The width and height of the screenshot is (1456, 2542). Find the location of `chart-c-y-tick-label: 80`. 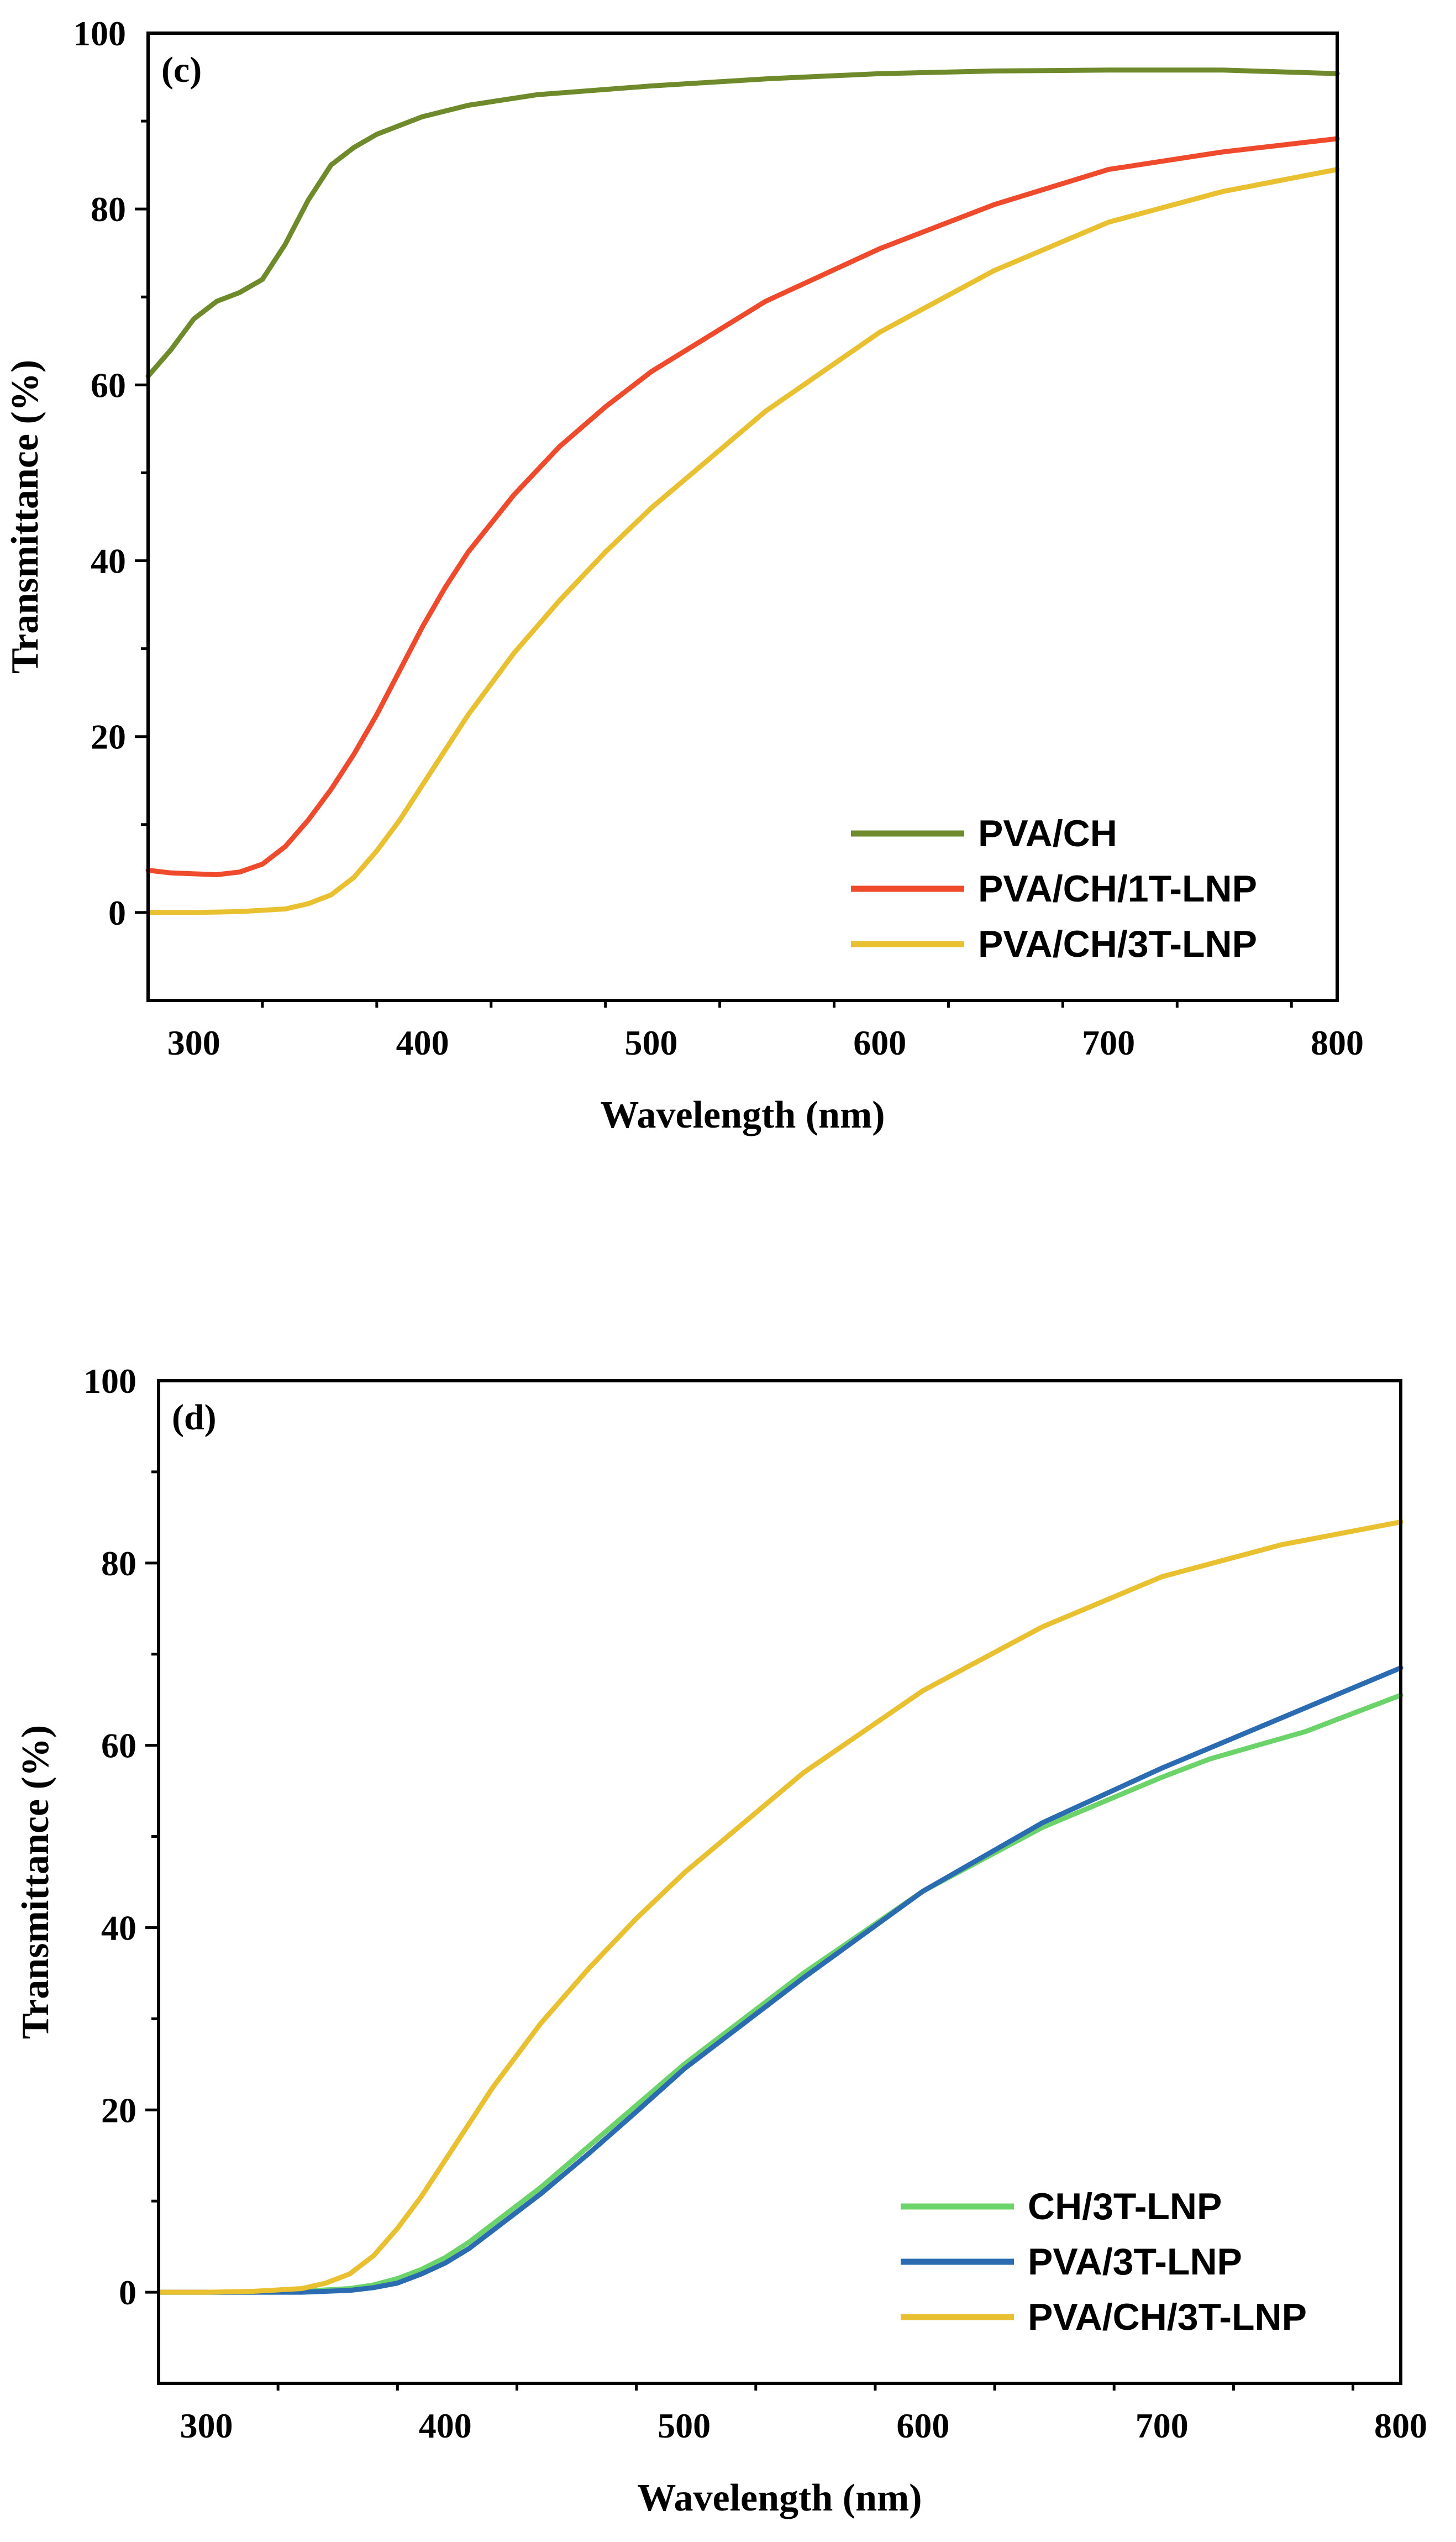

chart-c-y-tick-label: 80 is located at coordinates (108, 209).